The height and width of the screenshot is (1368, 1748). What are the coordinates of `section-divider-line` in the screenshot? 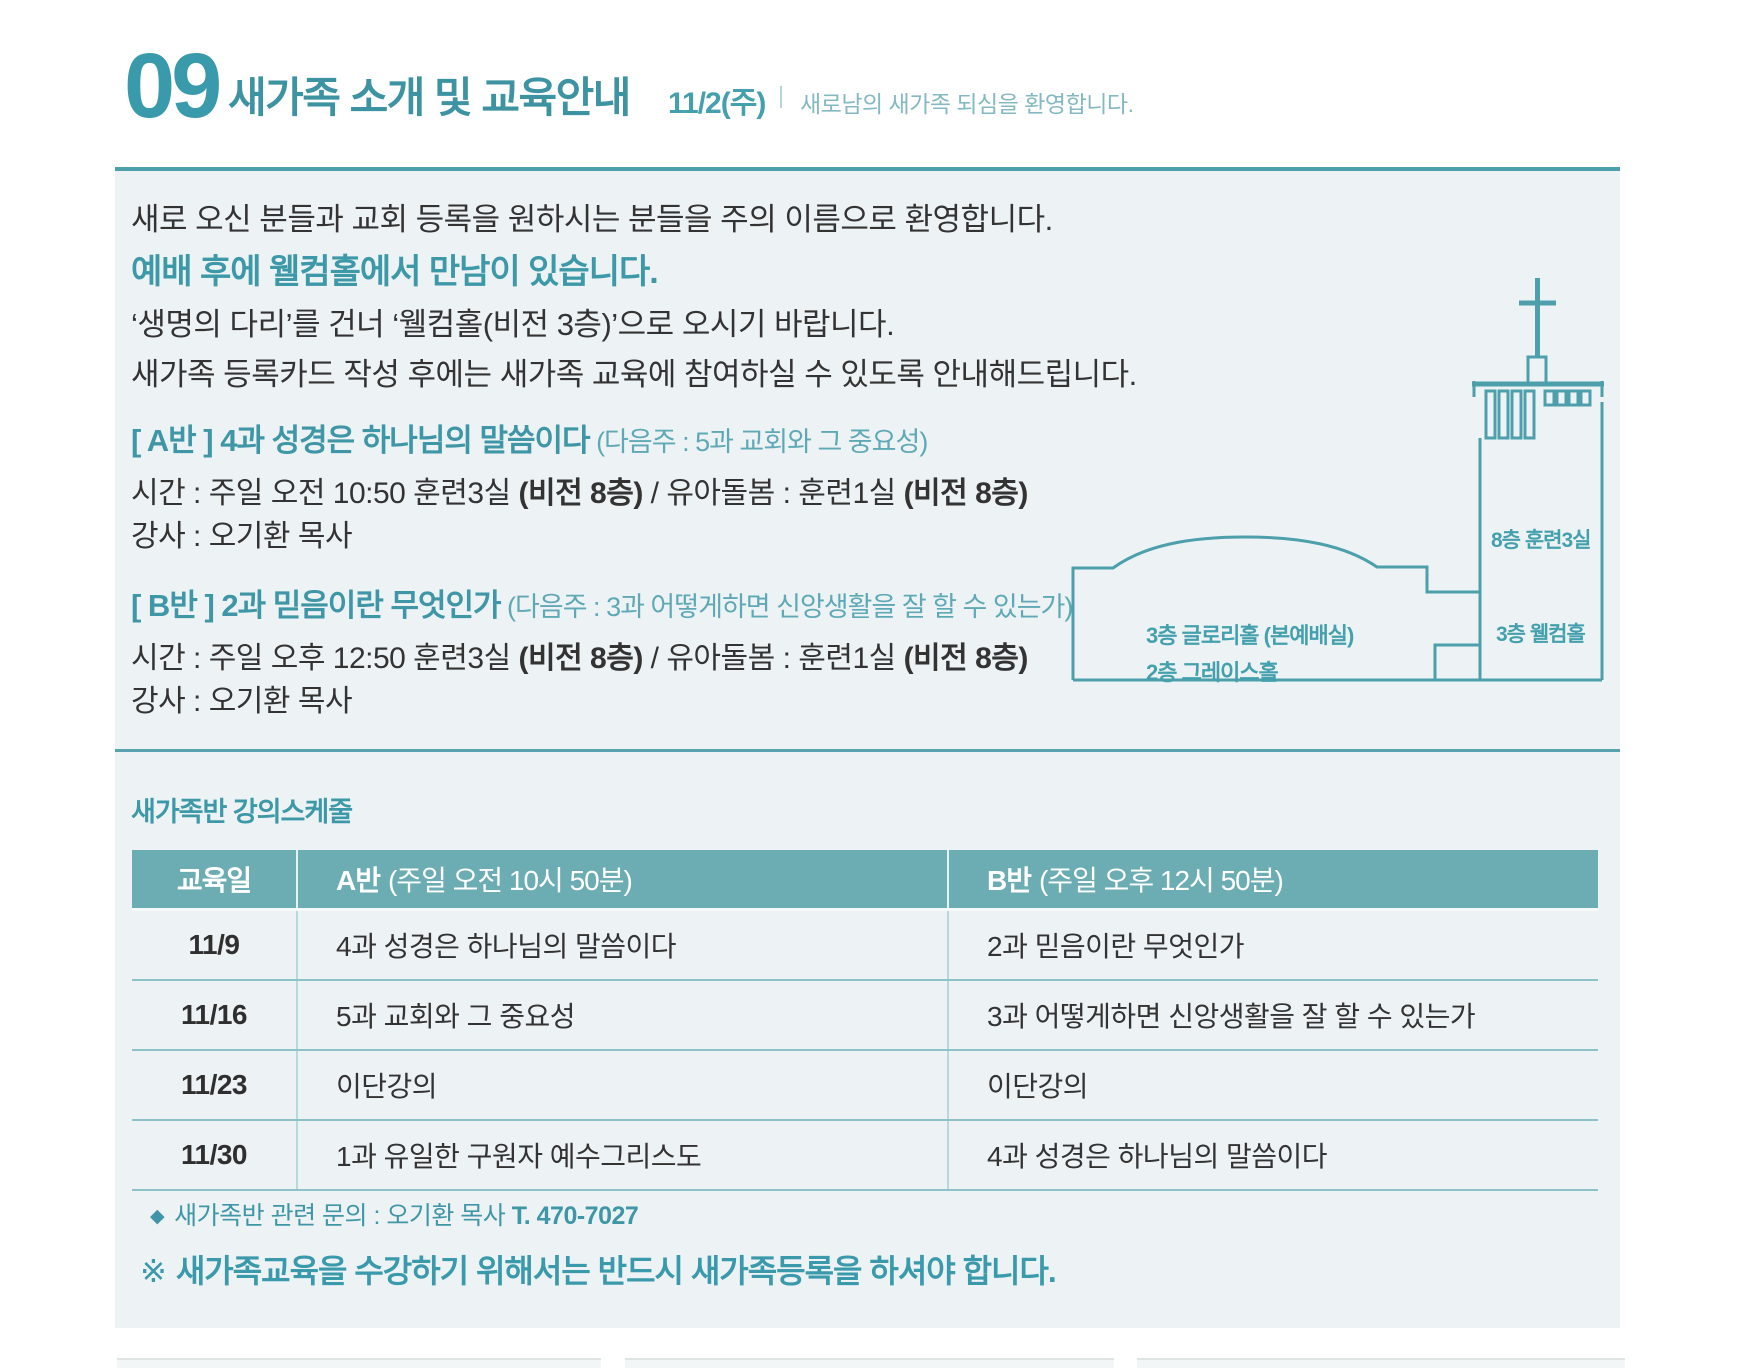 It's located at (867, 750).